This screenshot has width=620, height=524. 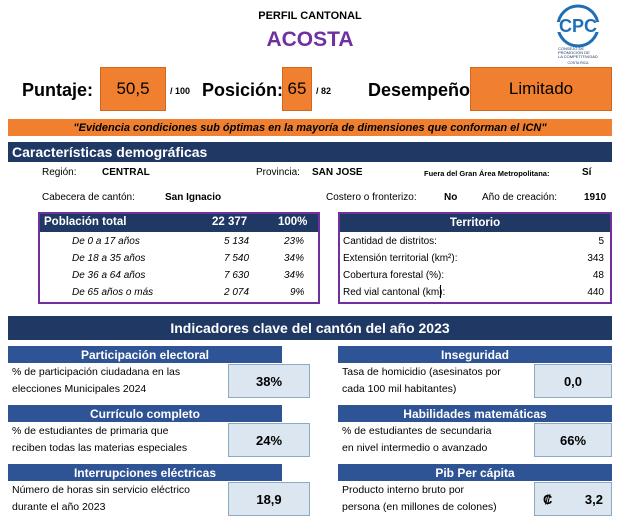 I want to click on divider, so click(x=425, y=302).